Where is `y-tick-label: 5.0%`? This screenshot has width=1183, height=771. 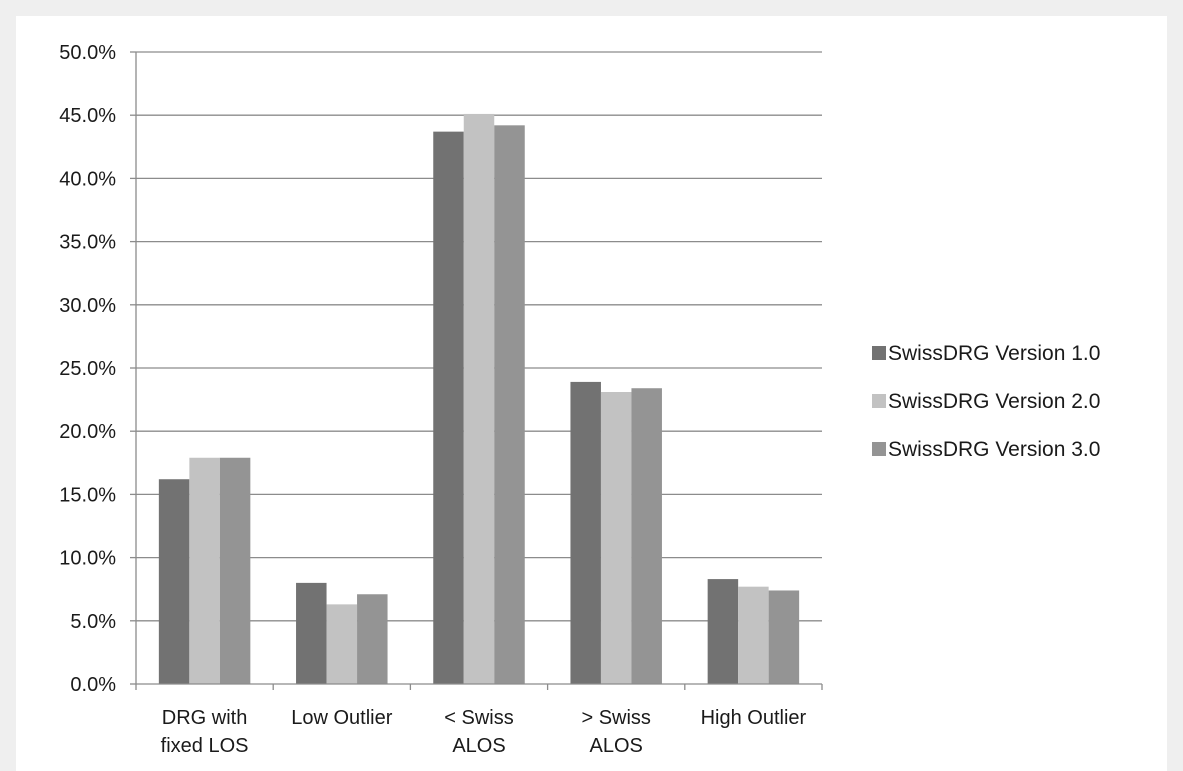
y-tick-label: 5.0% is located at coordinates (93, 622).